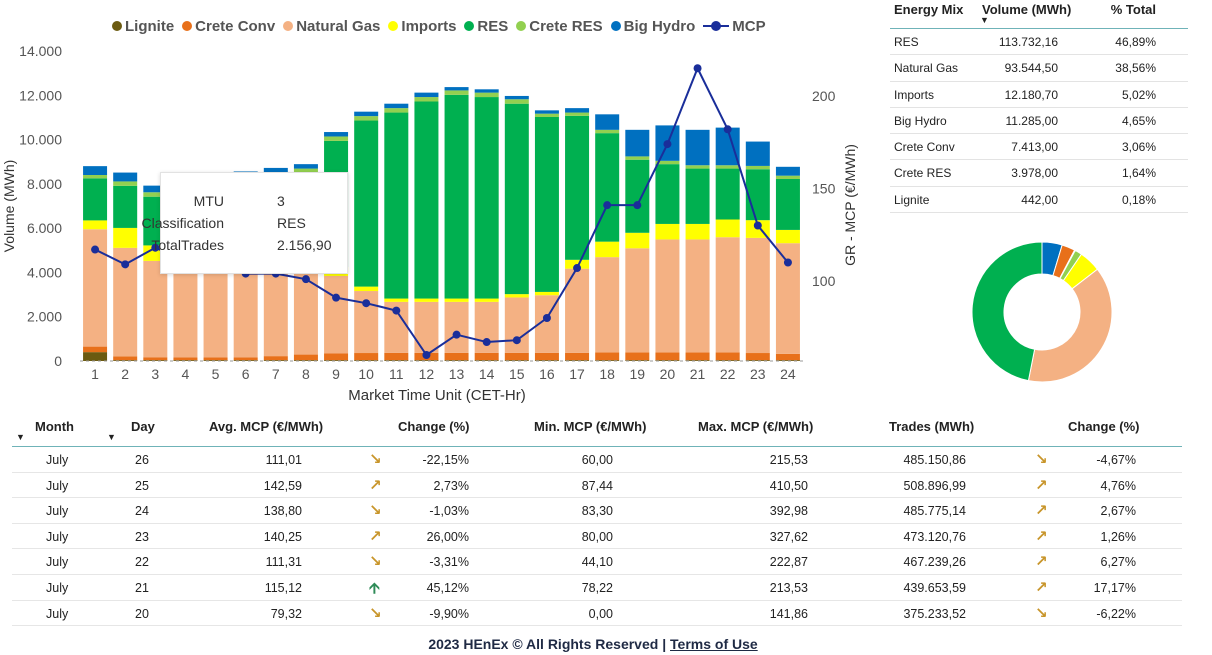 The width and height of the screenshot is (1212, 655). What do you see at coordinates (1039, 95) in the screenshot?
I see `energy-mix-row: Imports 12.180,70 5,02%` at bounding box center [1039, 95].